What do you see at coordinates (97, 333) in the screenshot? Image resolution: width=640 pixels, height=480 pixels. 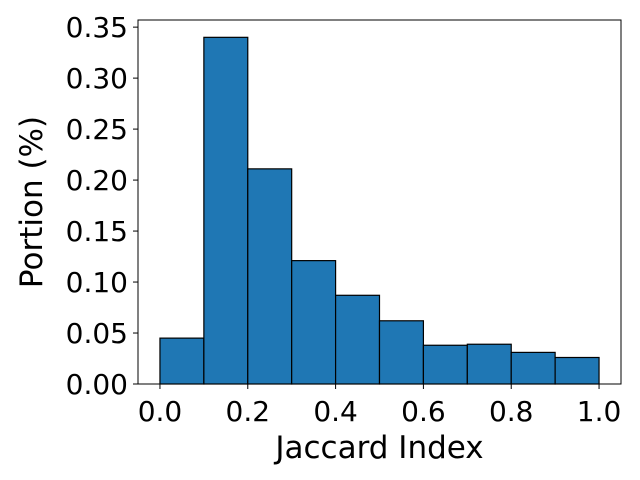 I see `y-tick-label-1: 0.05` at bounding box center [97, 333].